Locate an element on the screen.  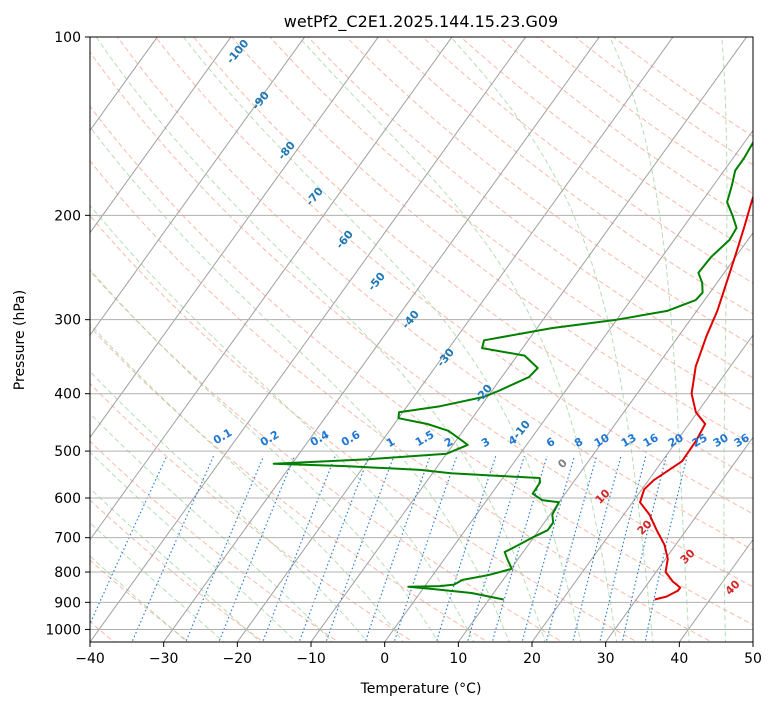
y-tick-label: 300 is located at coordinates (67, 321).